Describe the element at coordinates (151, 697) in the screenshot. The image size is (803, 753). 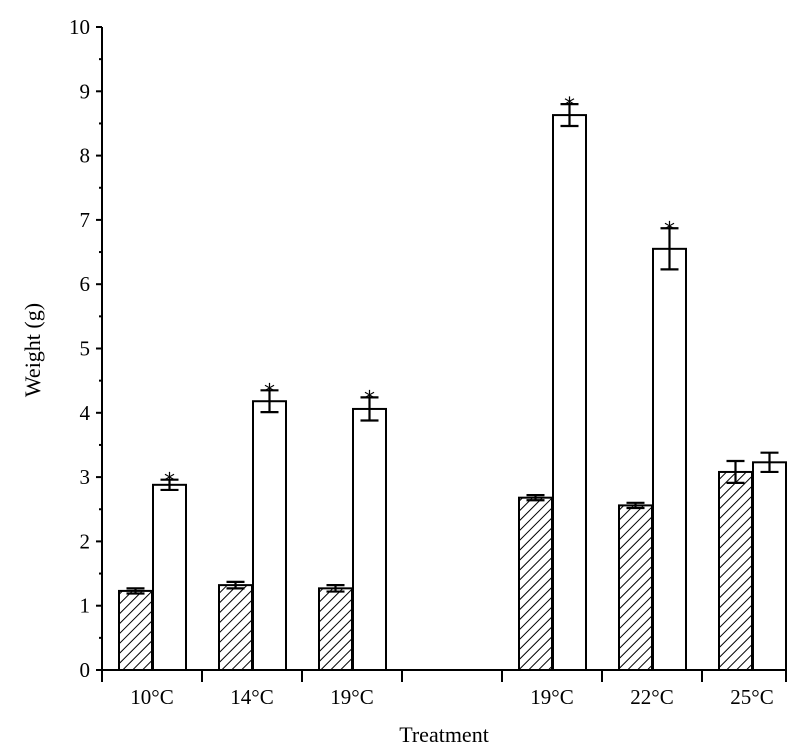
I see `x-tick-label: 10°C` at that location.